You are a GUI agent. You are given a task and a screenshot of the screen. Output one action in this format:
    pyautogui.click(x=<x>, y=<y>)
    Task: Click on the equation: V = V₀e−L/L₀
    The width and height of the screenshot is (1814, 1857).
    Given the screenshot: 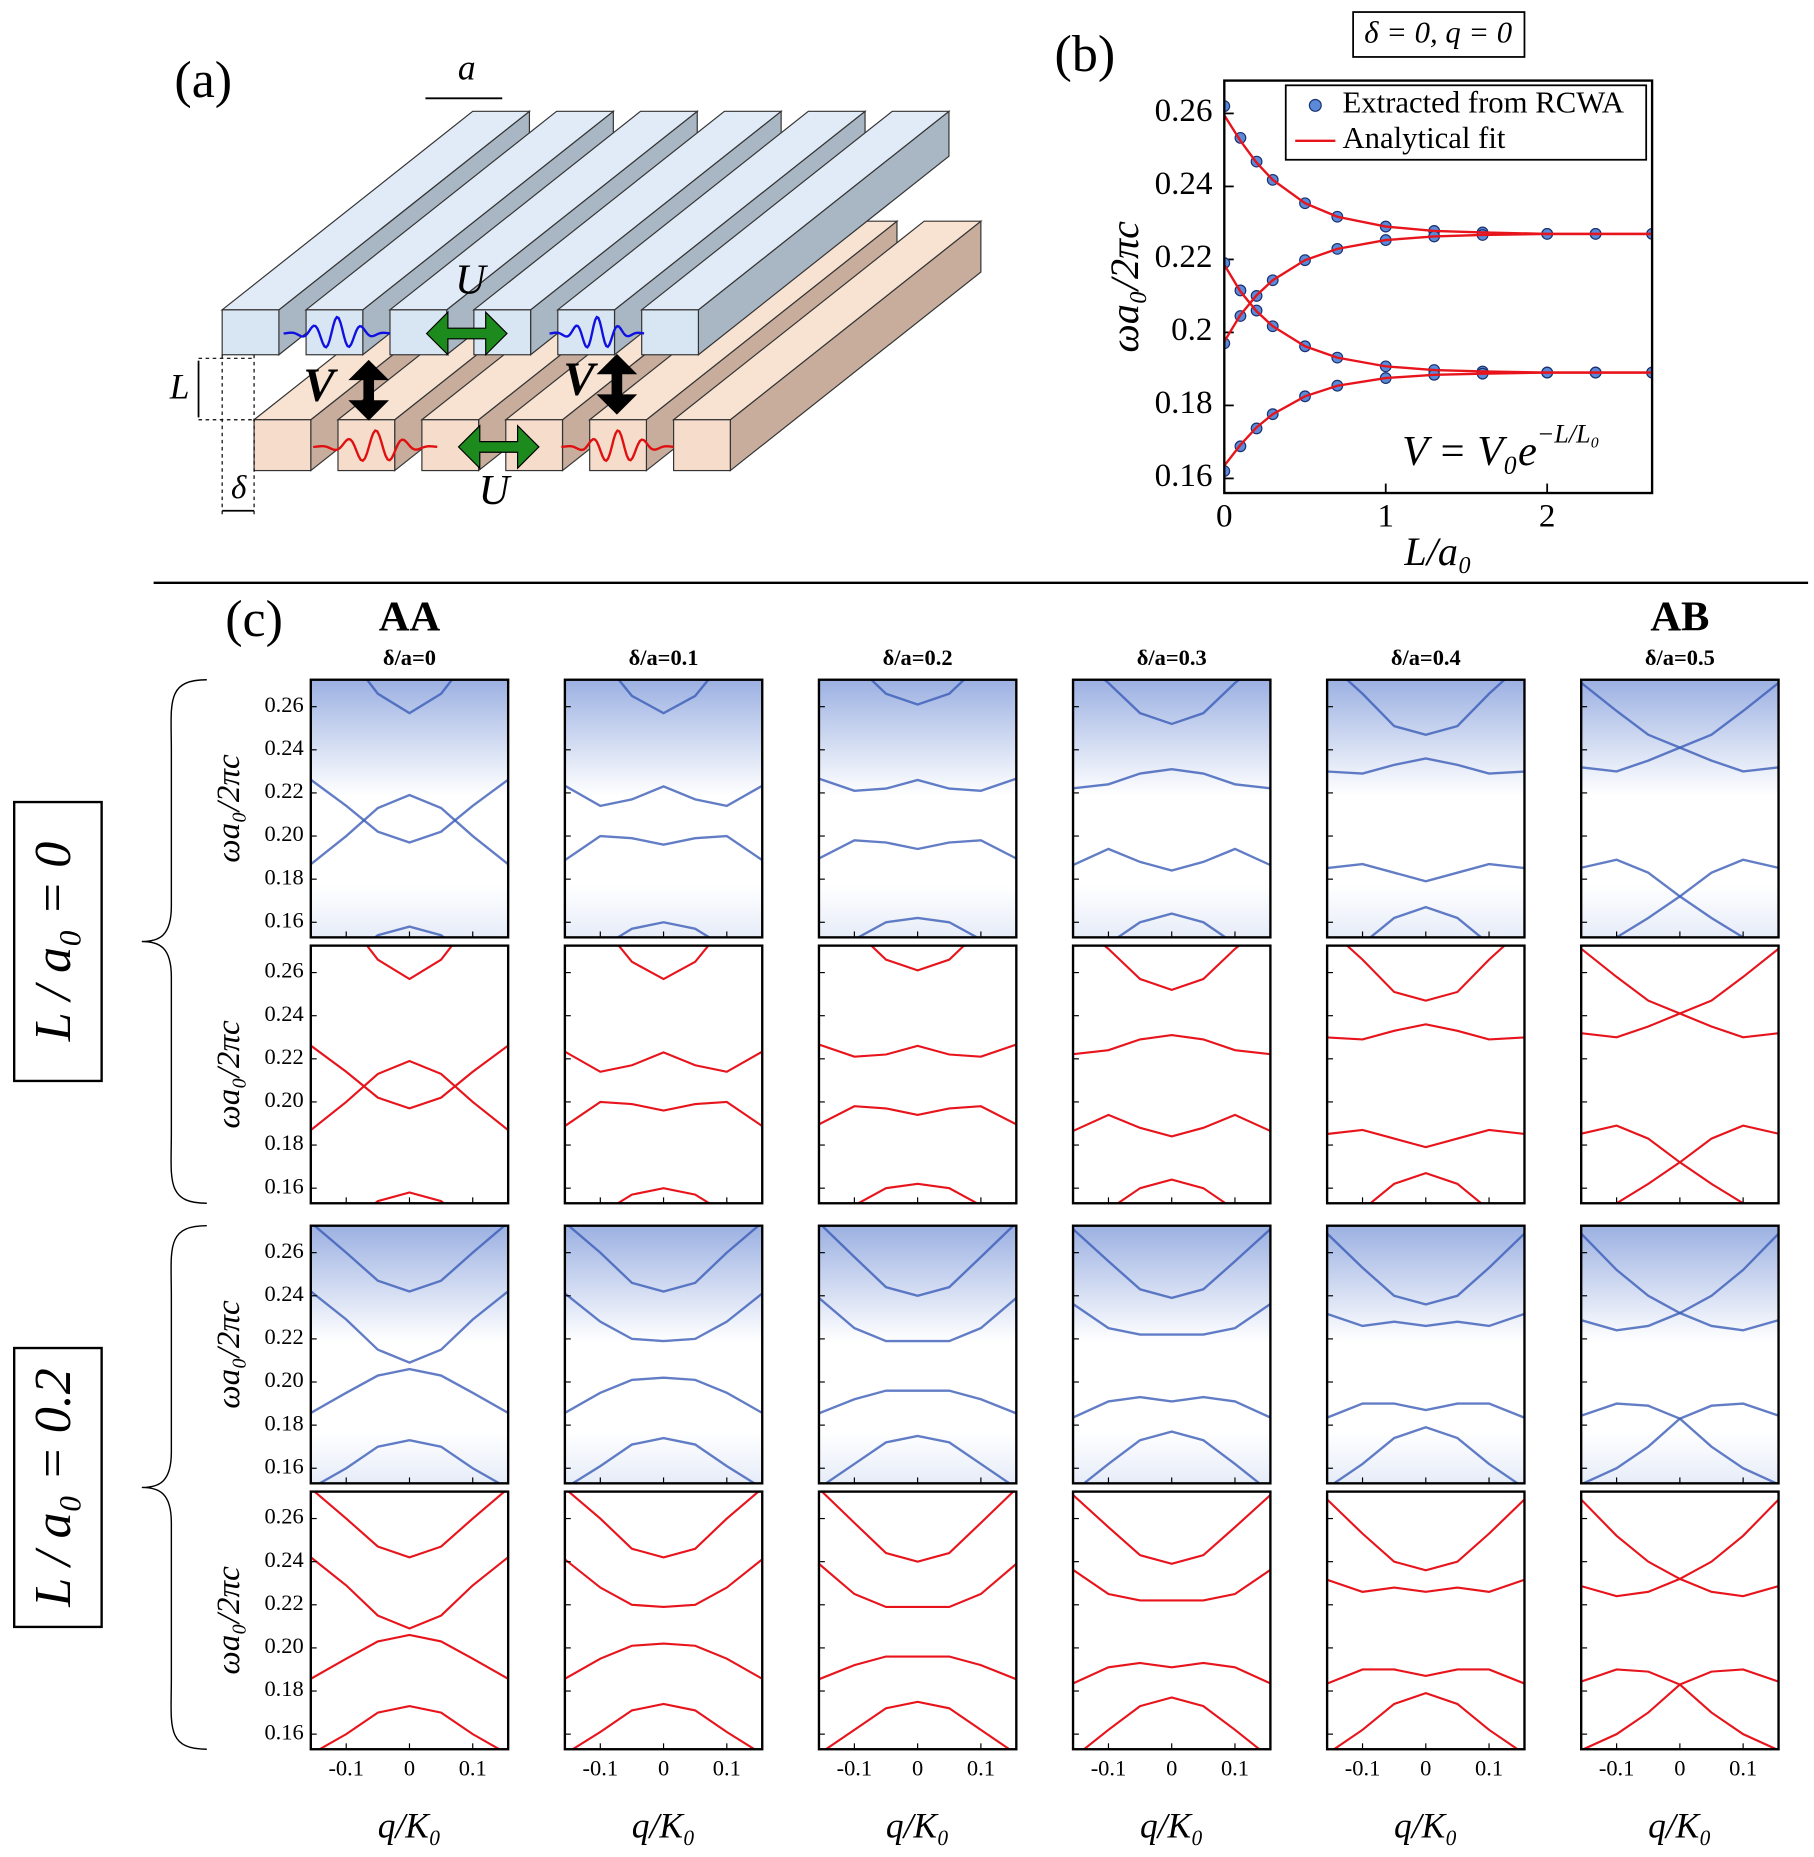 What is the action you would take?
    pyautogui.click(x=1501, y=447)
    